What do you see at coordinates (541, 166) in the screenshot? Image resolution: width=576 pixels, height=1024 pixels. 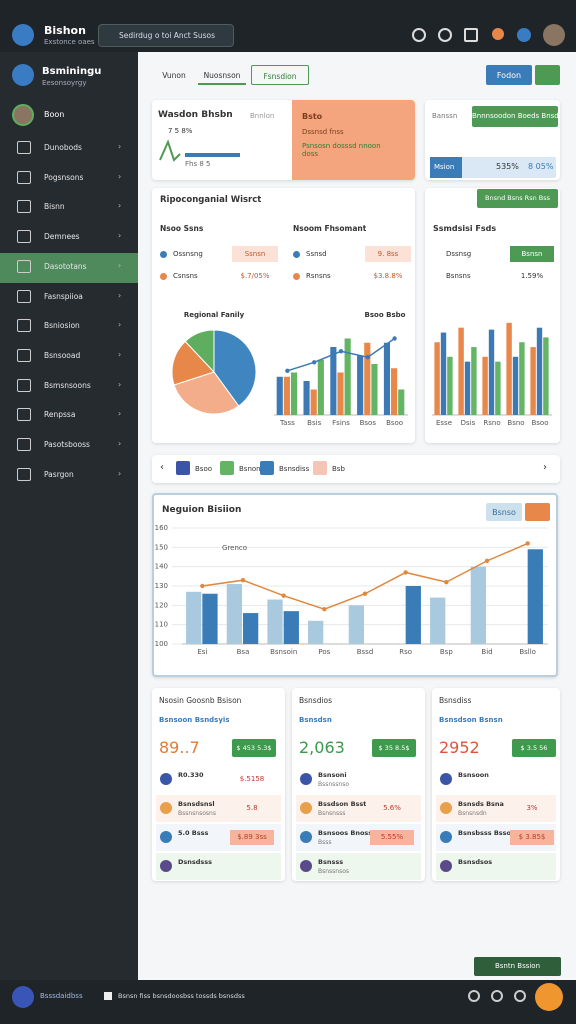 I see `metric-value: 8 05%` at bounding box center [541, 166].